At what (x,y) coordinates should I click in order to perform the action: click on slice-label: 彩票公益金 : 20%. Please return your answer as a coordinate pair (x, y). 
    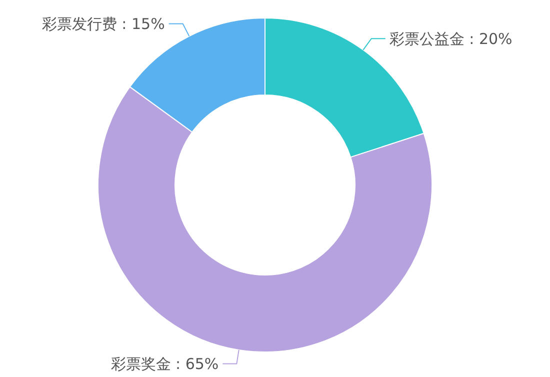
    Looking at the image, I should click on (450, 39).